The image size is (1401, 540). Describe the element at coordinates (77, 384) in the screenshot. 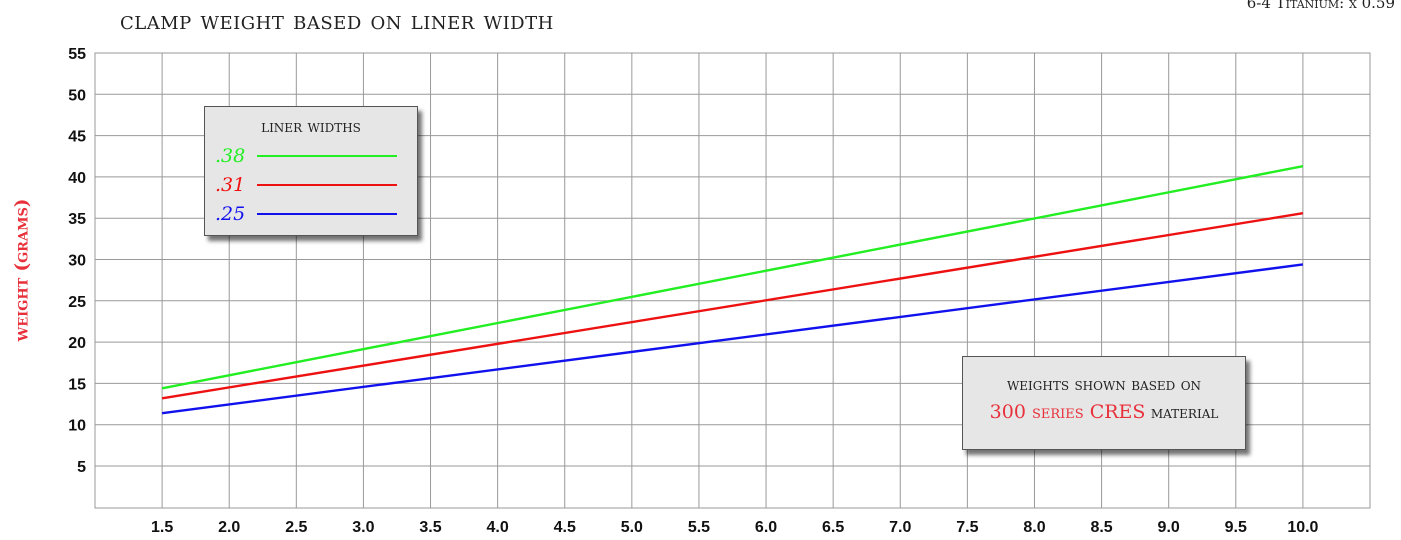

I see `y-tick-label: 15` at that location.